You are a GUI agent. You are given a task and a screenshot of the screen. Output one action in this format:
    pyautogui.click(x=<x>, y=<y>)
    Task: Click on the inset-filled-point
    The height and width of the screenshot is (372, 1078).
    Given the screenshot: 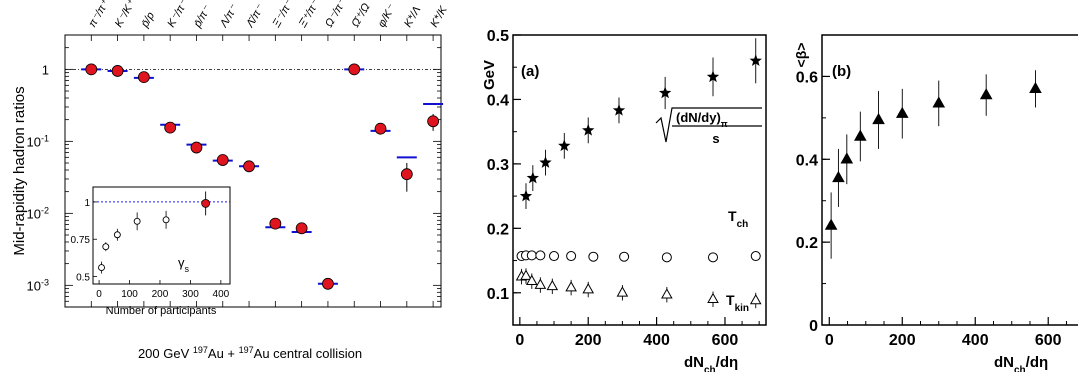 What is the action you would take?
    pyautogui.click(x=206, y=203)
    